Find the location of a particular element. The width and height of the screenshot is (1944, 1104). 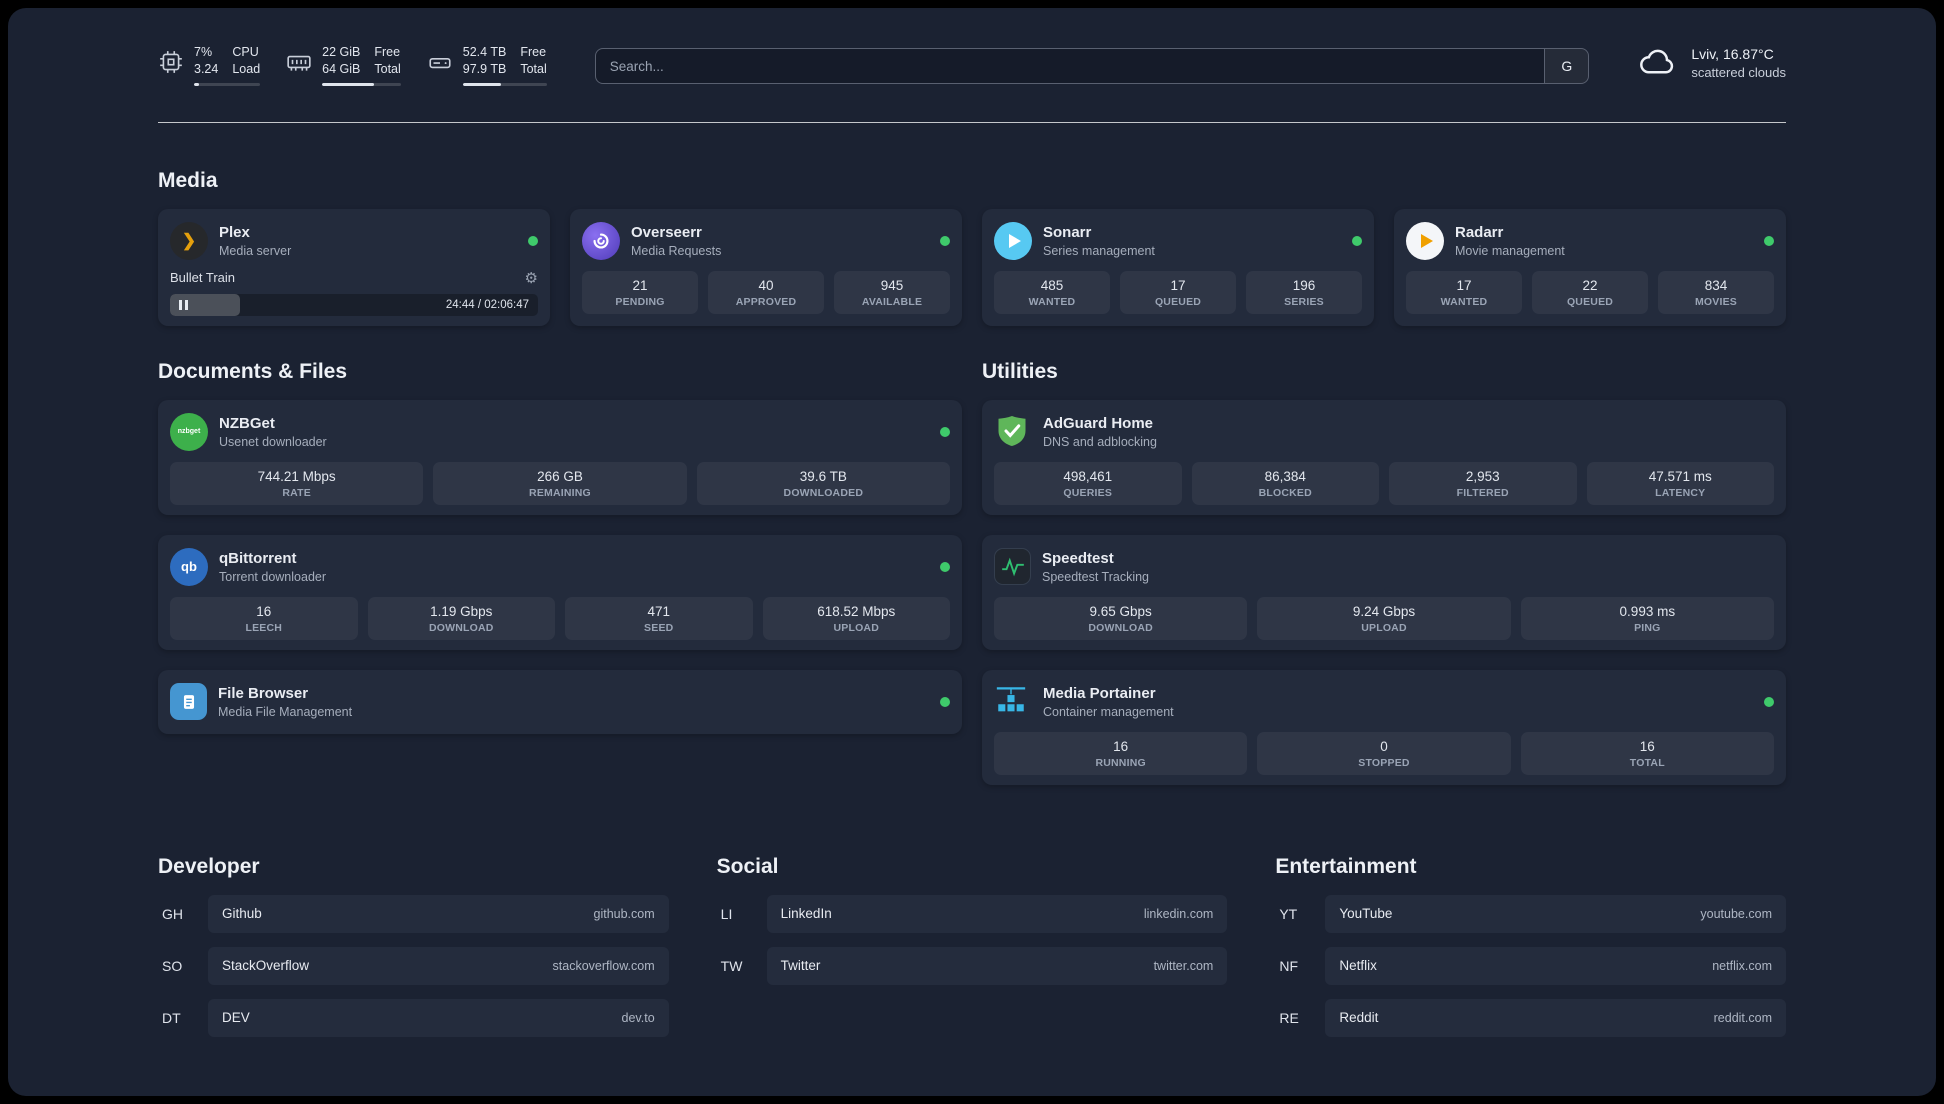

bookmark-abbr: YT is located at coordinates (1288, 913).